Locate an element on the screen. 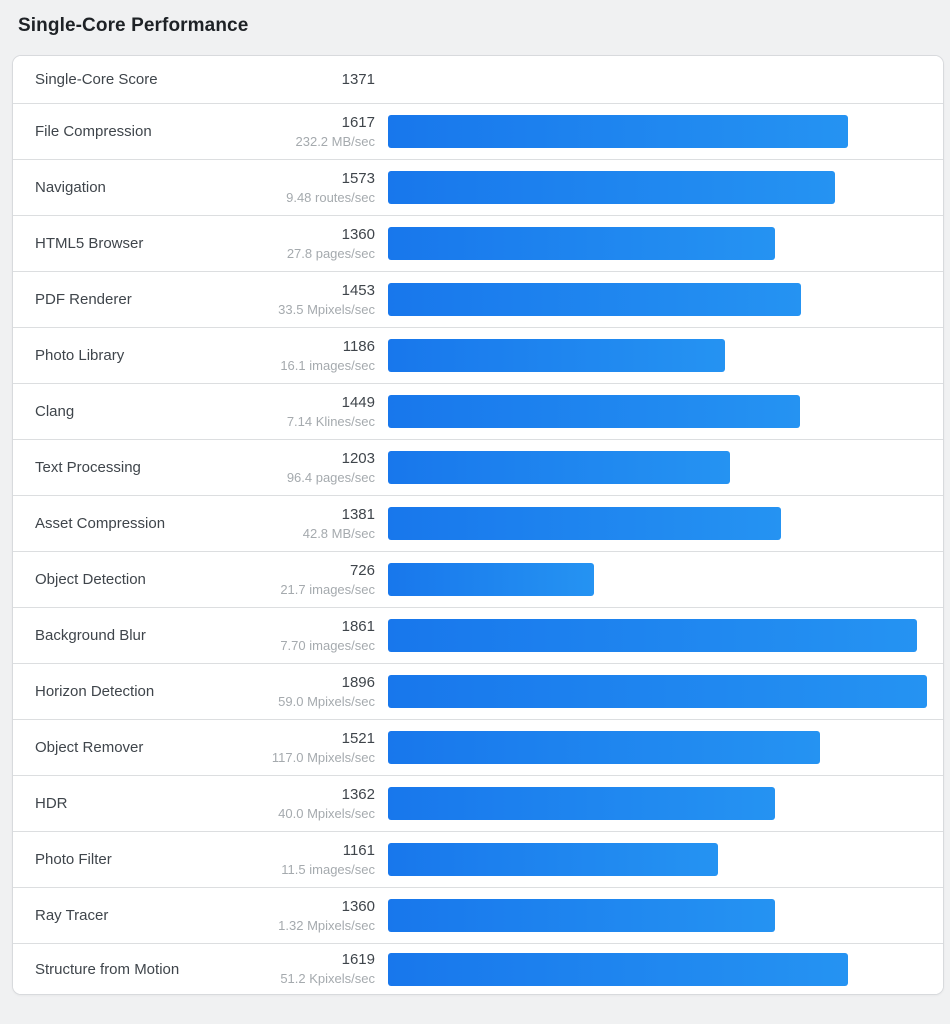 Image resolution: width=950 pixels, height=1024 pixels. benchmark-row: Navigation 1573 9.48 routes/sec is located at coordinates (478, 187).